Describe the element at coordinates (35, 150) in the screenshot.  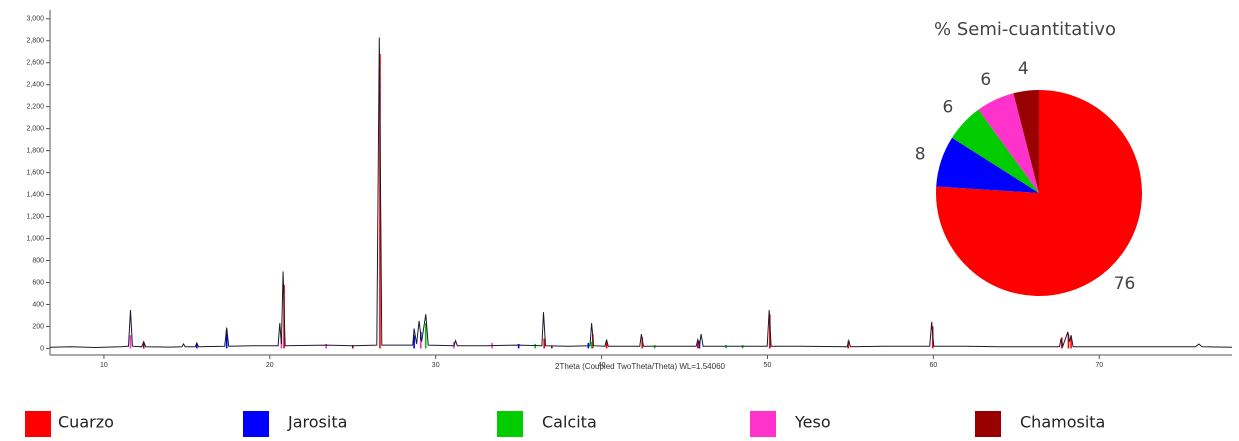
I see `y-tick-label: 1,800` at that location.